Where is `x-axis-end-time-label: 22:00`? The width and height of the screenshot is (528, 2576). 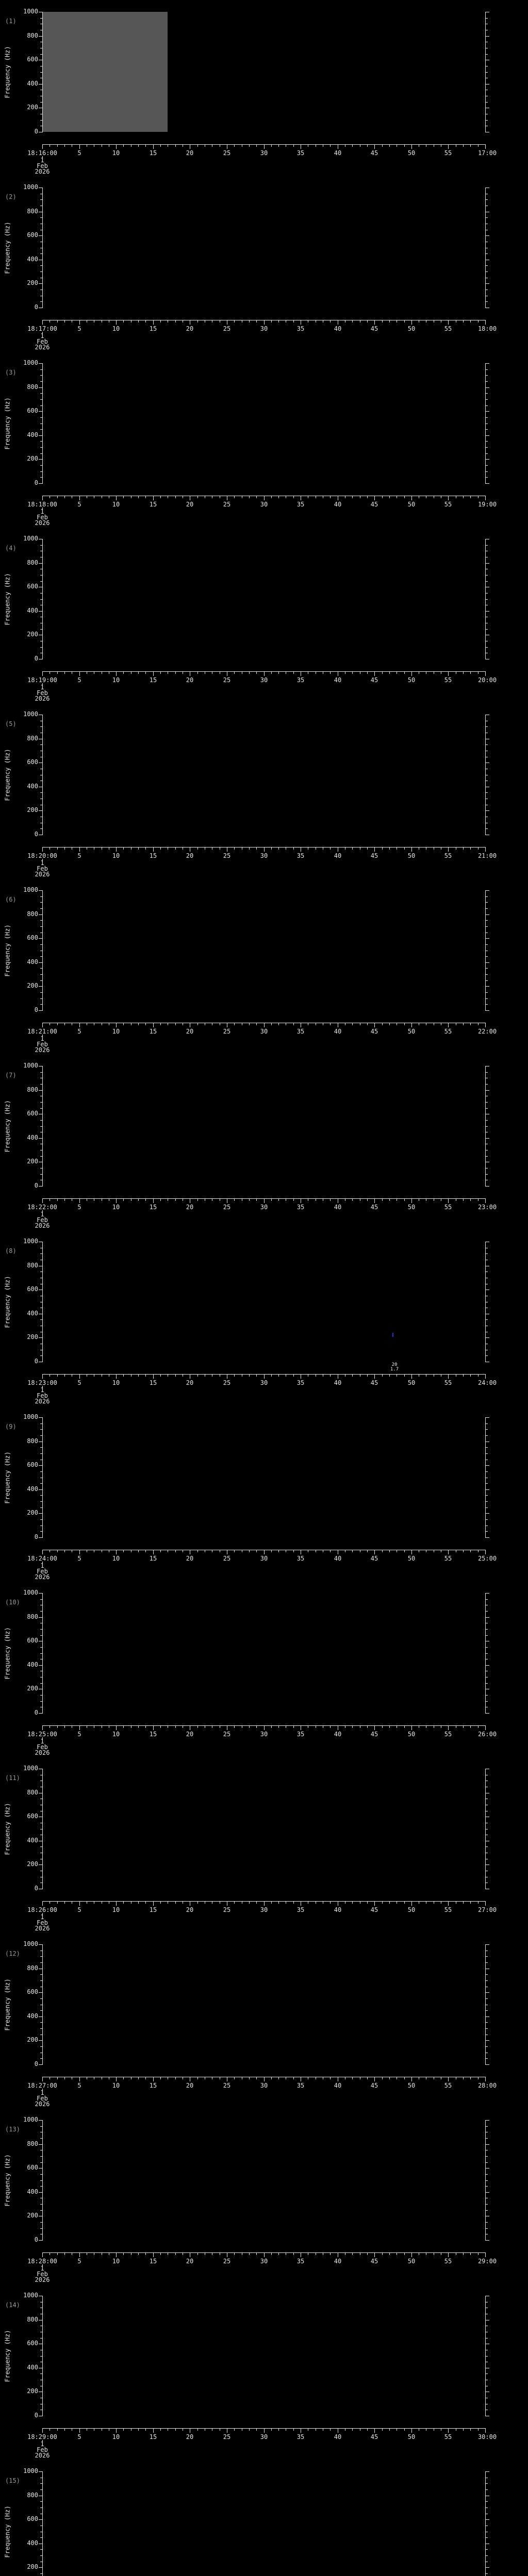
x-axis-end-time-label: 22:00 is located at coordinates (487, 1031).